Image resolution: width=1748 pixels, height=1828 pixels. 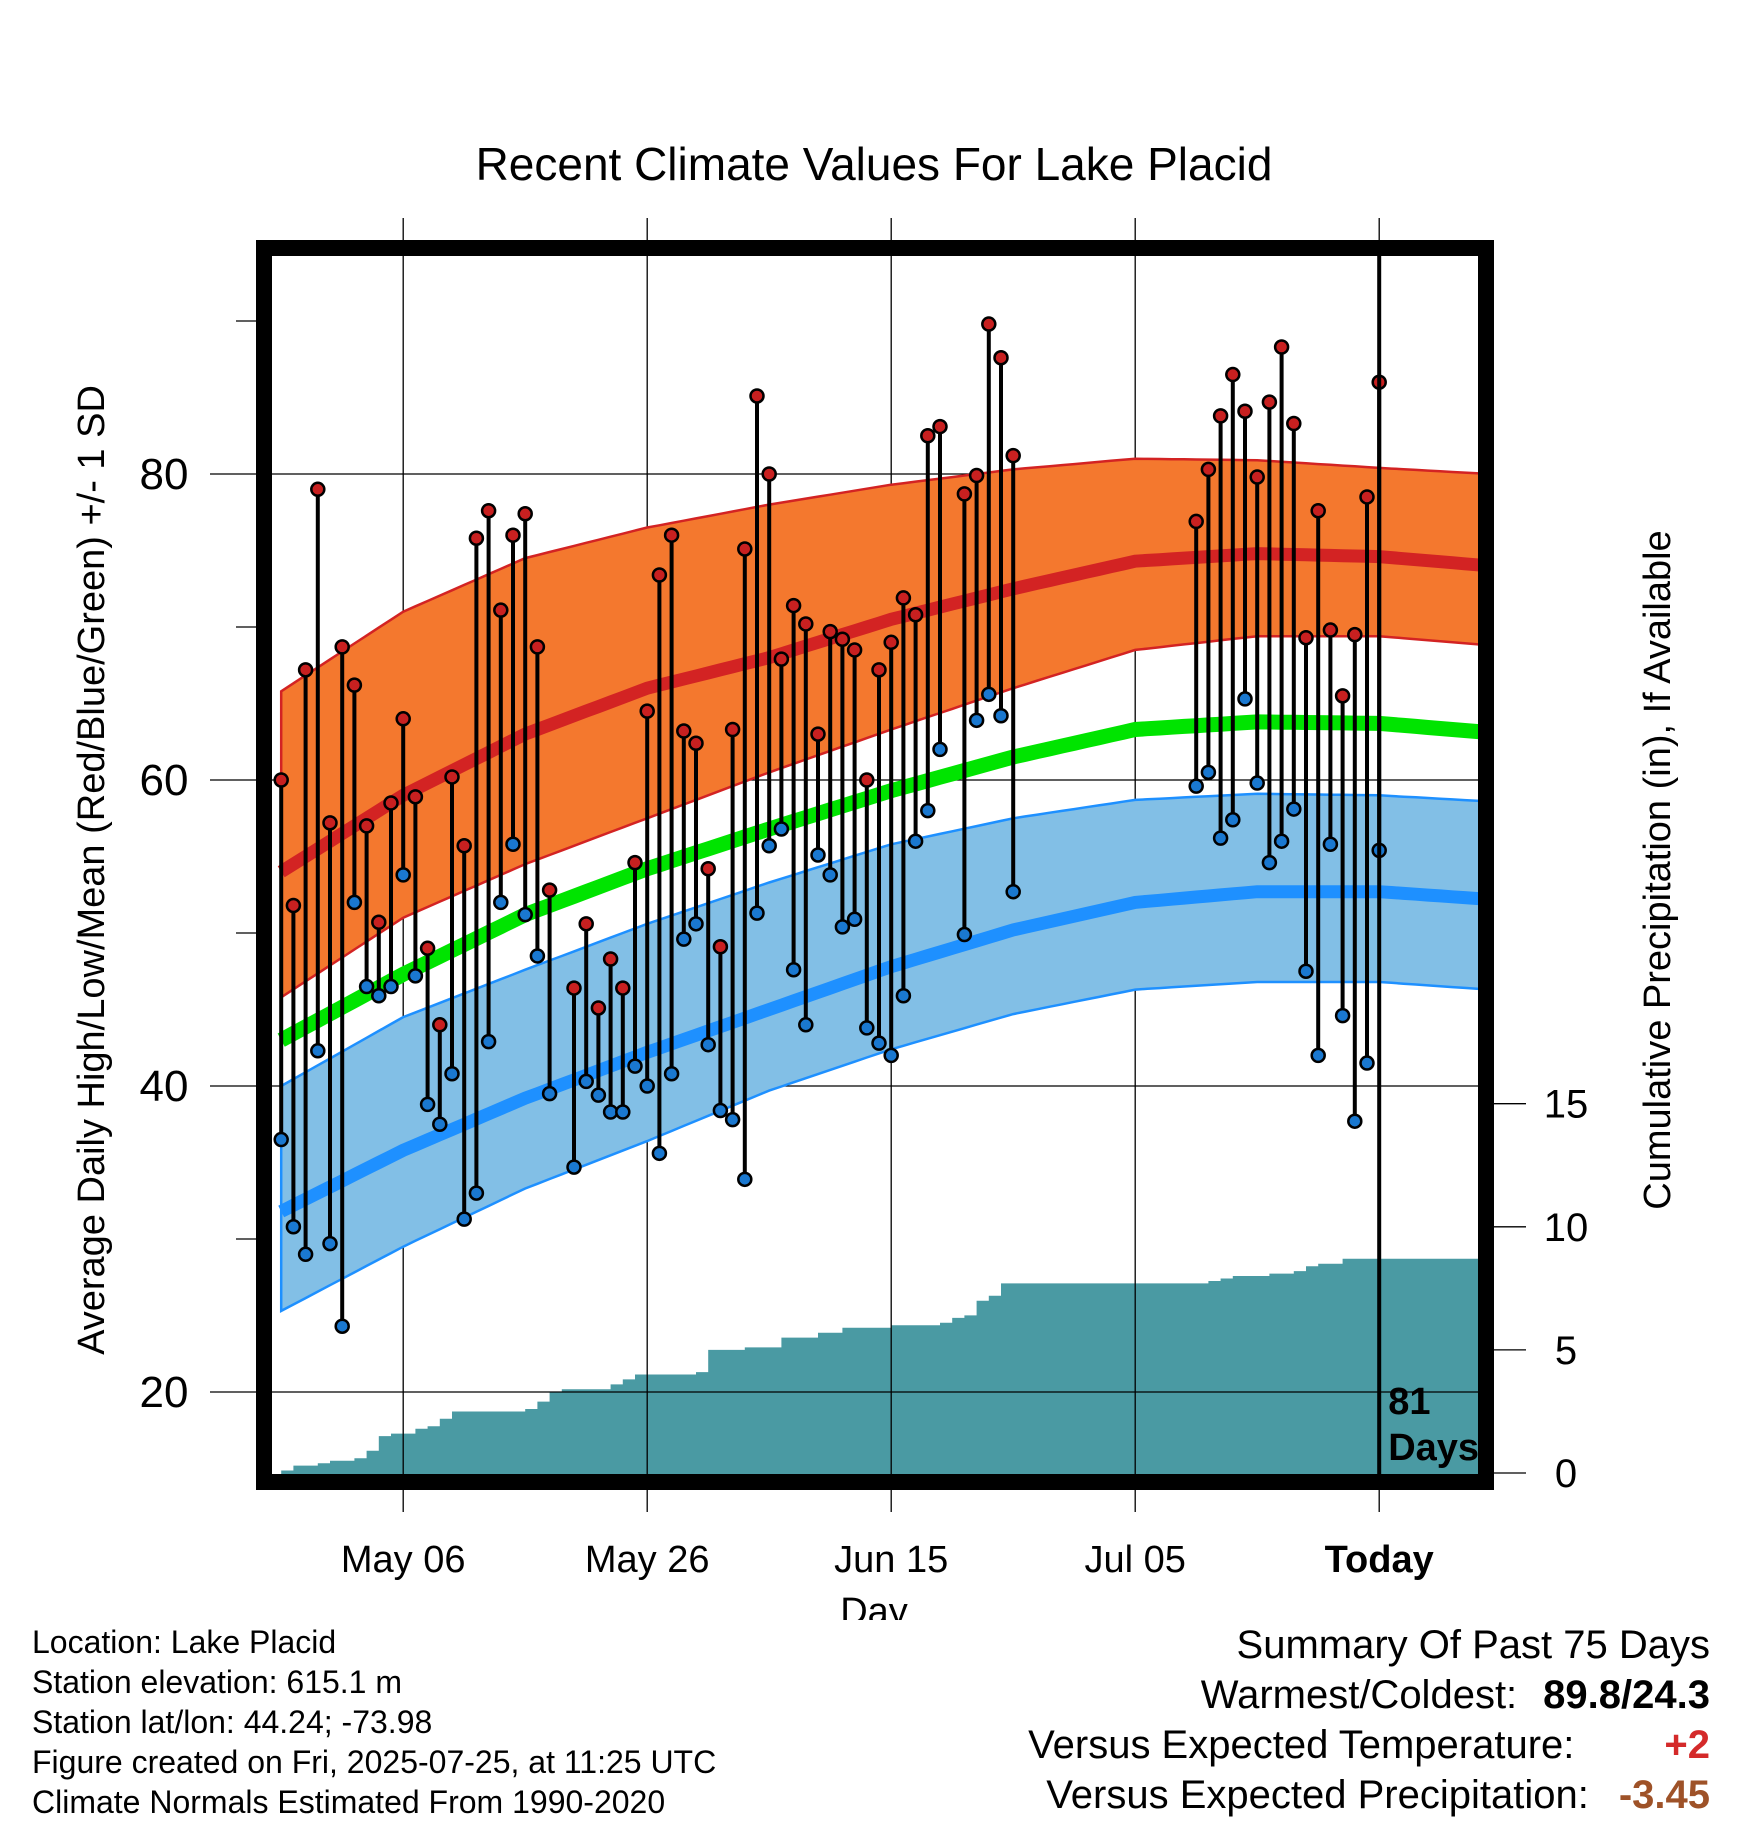 What do you see at coordinates (164, 780) in the screenshot?
I see `y-left-tick-label: 60` at bounding box center [164, 780].